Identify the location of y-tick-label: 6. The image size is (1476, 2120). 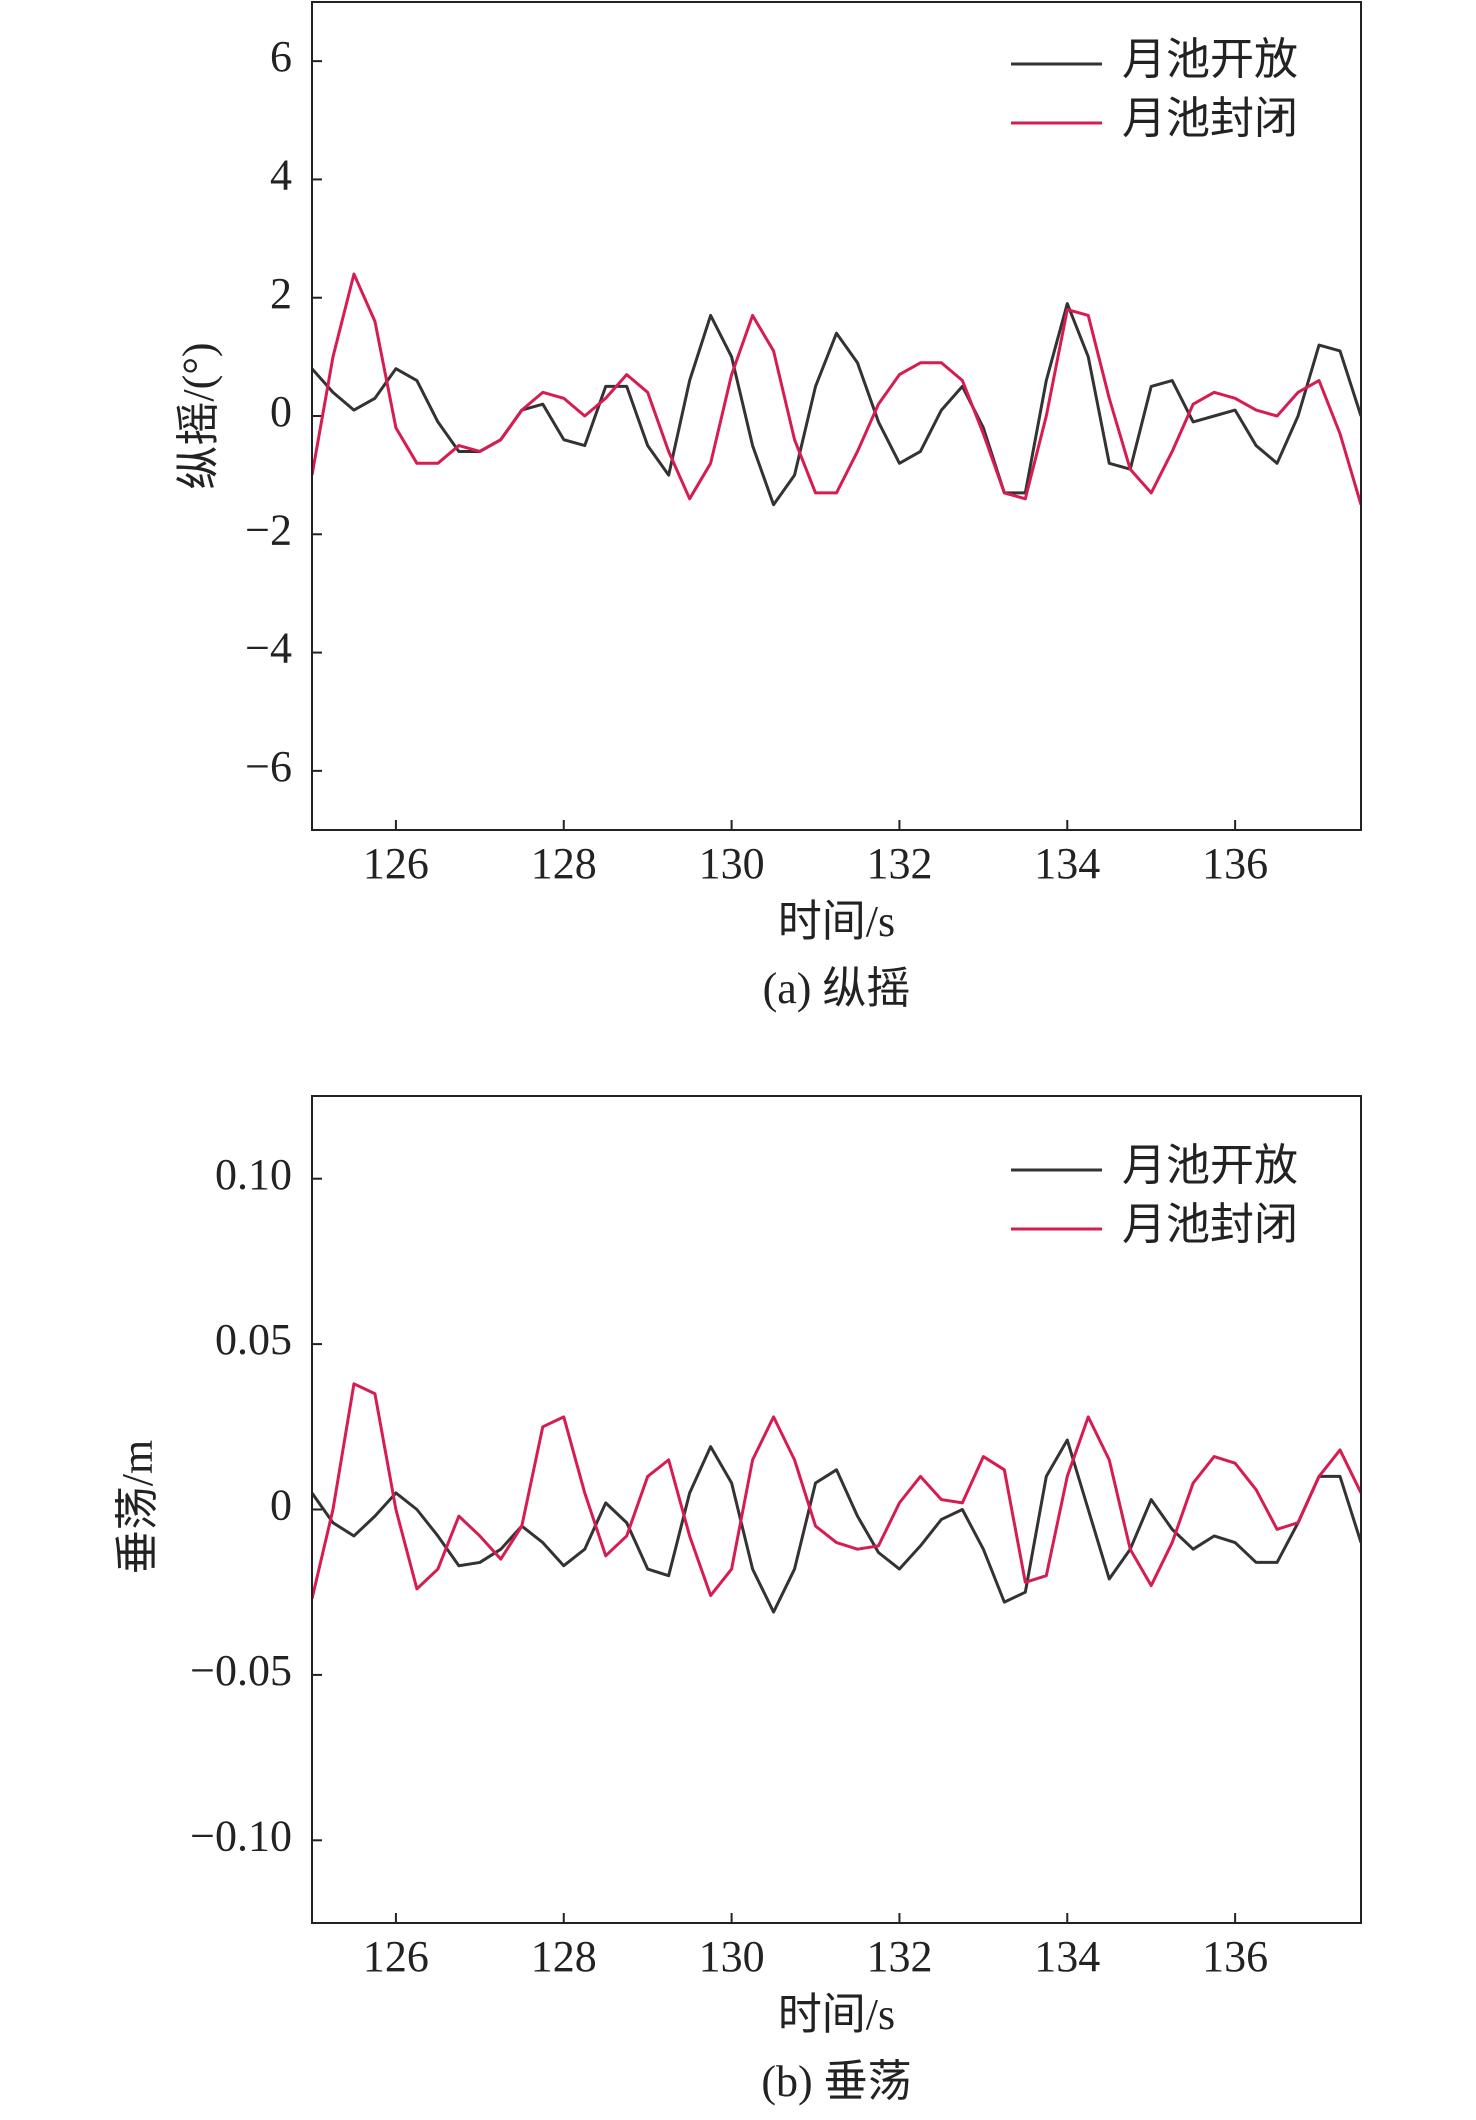
(281, 56).